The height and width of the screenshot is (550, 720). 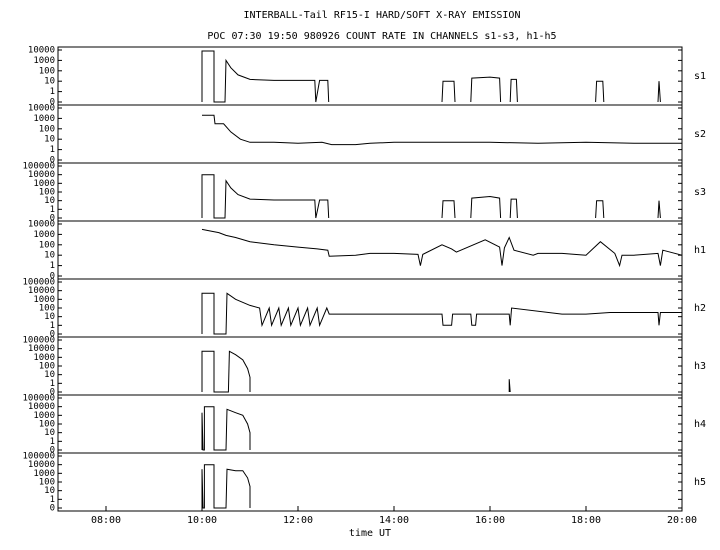 What do you see at coordinates (700, 424) in the screenshot?
I see `panel-label: h4` at bounding box center [700, 424].